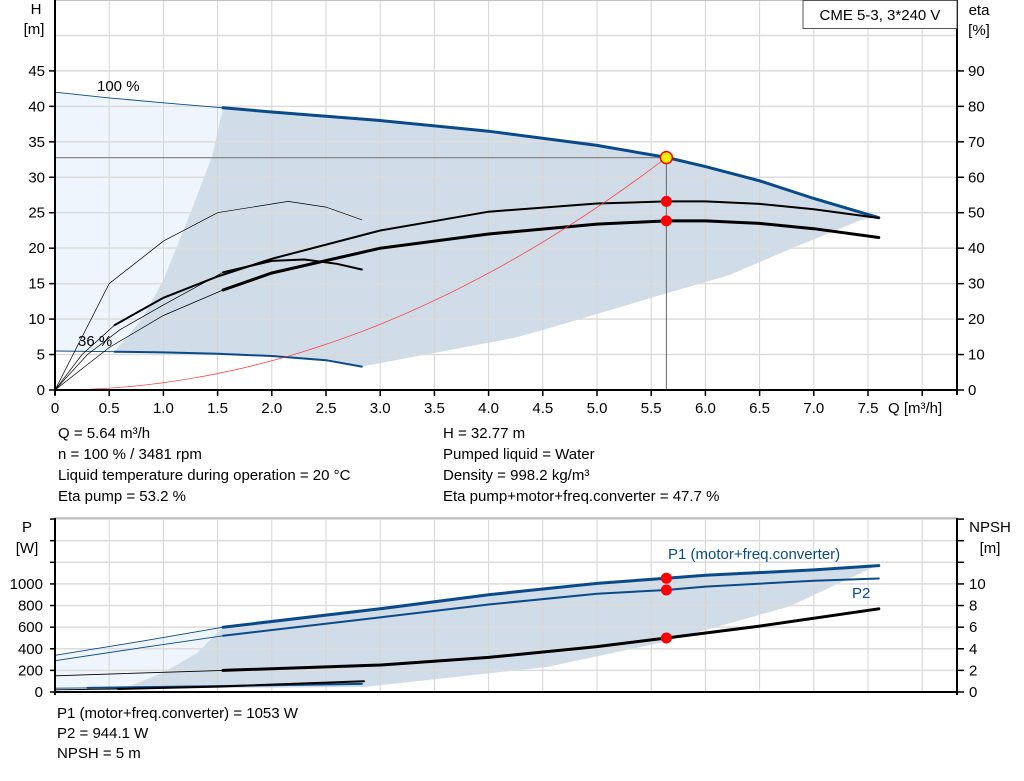  What do you see at coordinates (516, 475) in the screenshot?
I see `info-density: Density = 998.2 kg/m³` at bounding box center [516, 475].